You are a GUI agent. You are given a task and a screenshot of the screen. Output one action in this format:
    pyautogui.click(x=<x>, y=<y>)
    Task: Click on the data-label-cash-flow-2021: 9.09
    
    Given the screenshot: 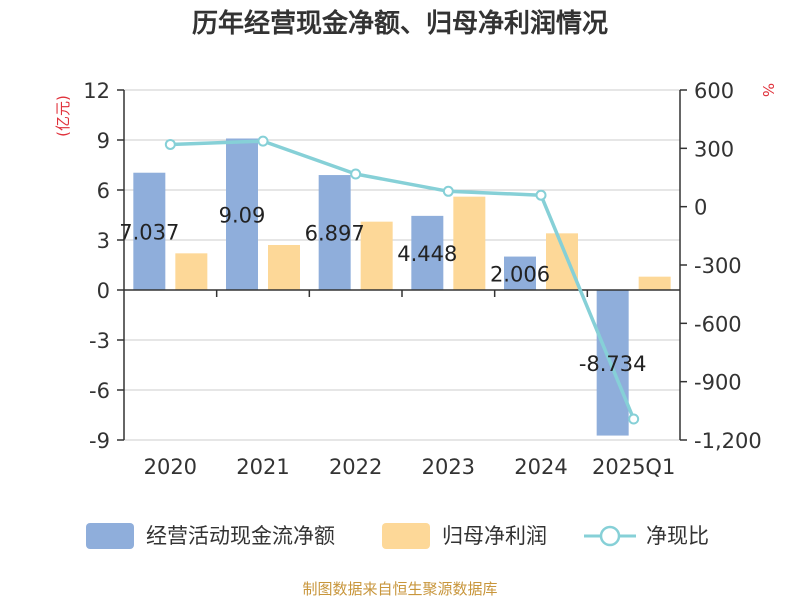 What is the action you would take?
    pyautogui.click(x=242, y=215)
    